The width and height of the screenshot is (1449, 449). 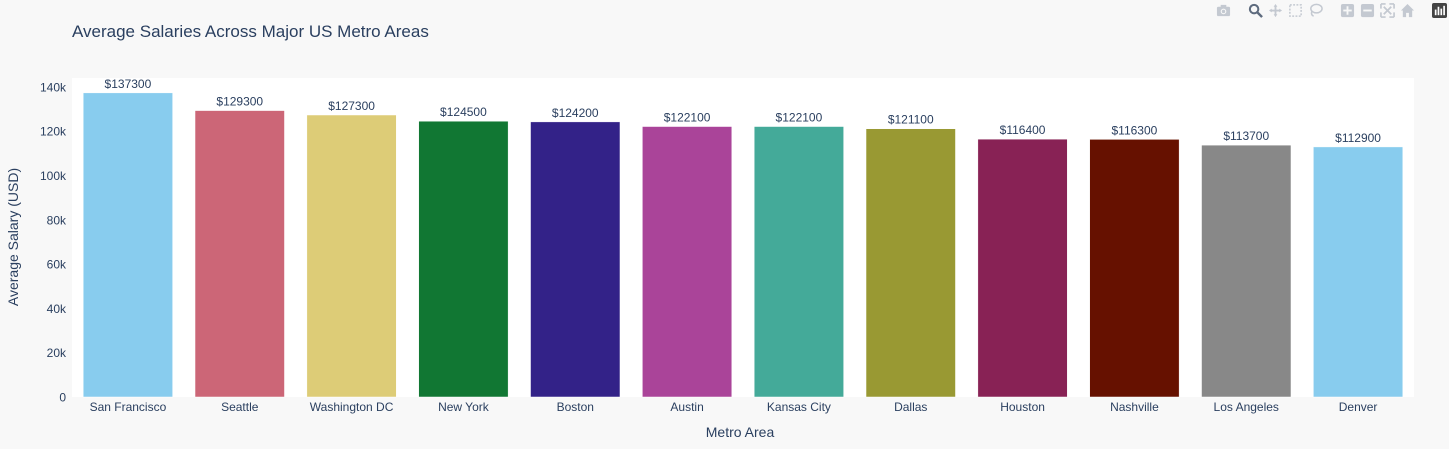 I want to click on bar-value-label: $116300, so click(x=1135, y=130).